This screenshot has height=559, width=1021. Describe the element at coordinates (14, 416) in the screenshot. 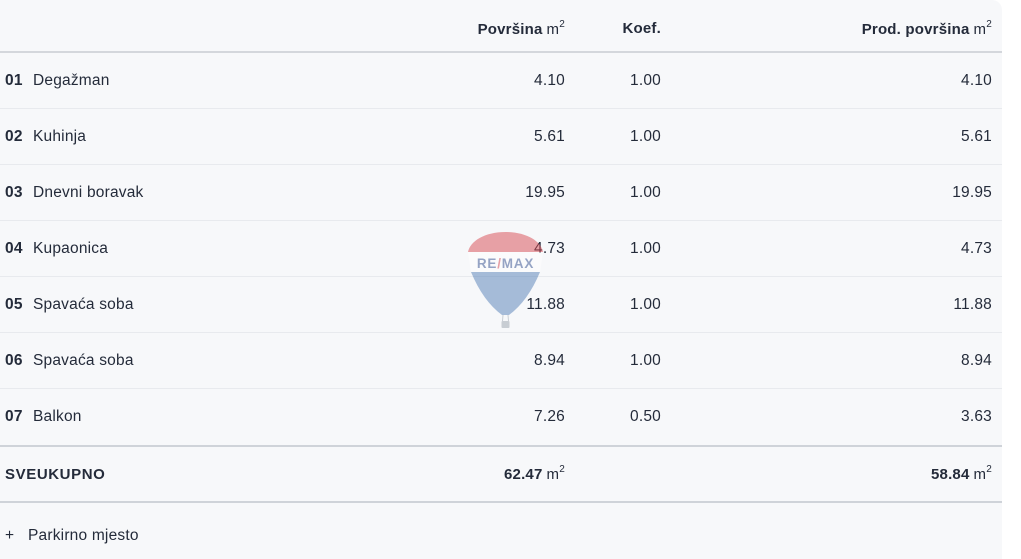

I see `row-number: 07` at that location.